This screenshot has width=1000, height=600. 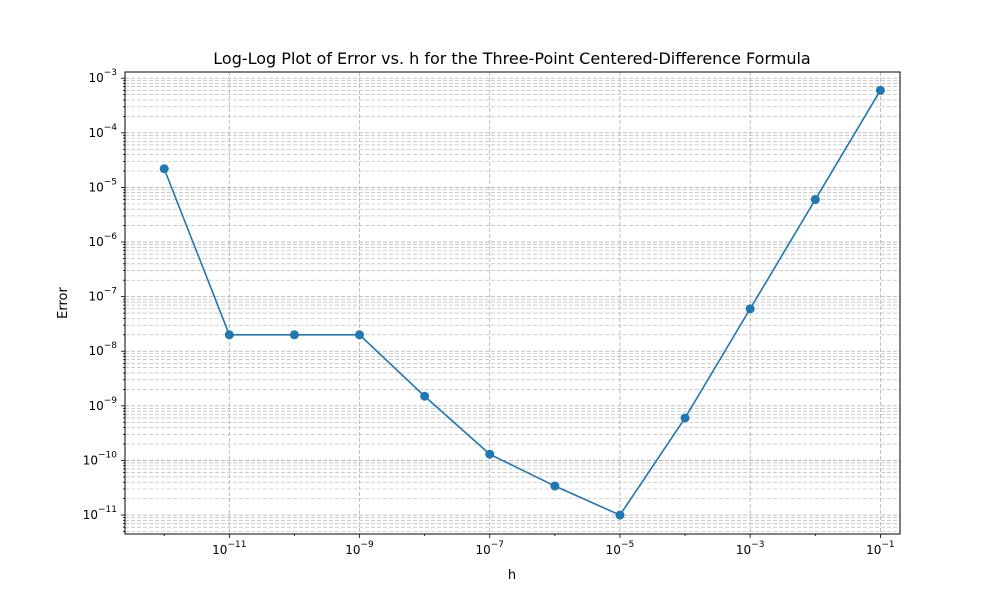 I want to click on x-tick-label: 10⁻⁹, so click(x=359, y=548).